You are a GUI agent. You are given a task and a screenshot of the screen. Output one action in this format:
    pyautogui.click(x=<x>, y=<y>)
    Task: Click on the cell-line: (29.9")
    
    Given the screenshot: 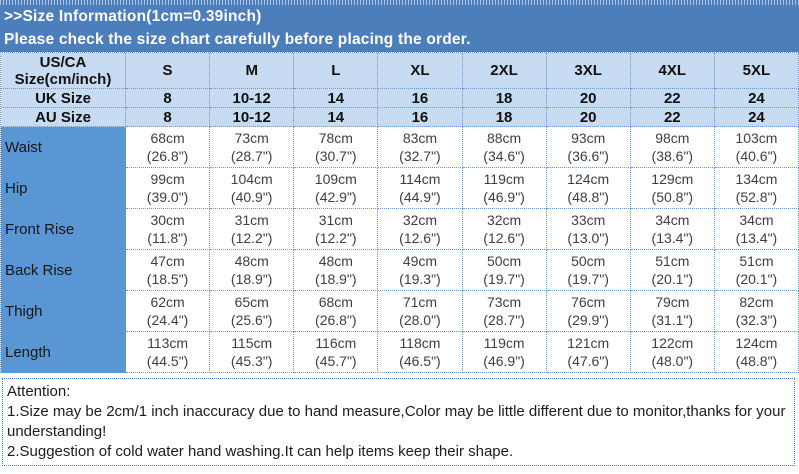 What is the action you would take?
    pyautogui.click(x=588, y=320)
    